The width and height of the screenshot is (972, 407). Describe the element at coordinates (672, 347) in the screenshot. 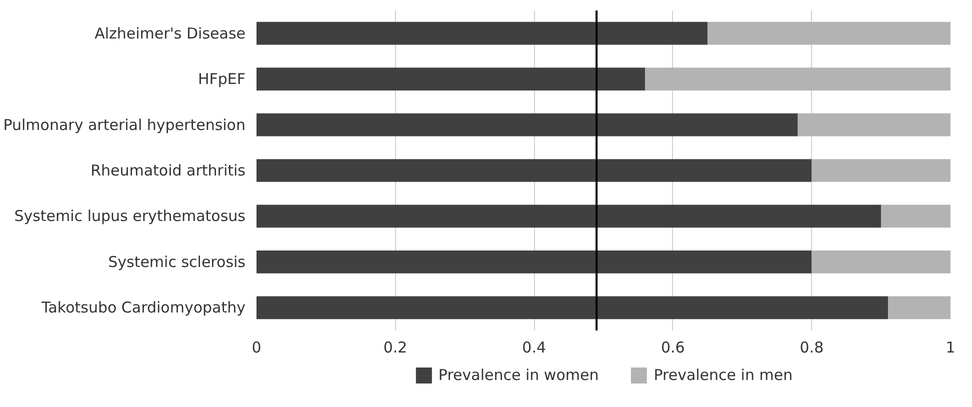

I see `x-tick-label: 0.6` at that location.